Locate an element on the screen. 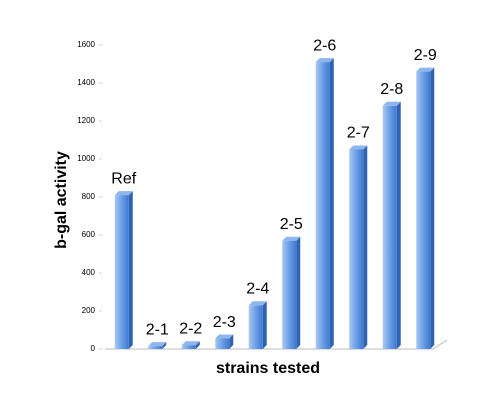 The width and height of the screenshot is (495, 409). y-tick-label: 600 is located at coordinates (89, 234).